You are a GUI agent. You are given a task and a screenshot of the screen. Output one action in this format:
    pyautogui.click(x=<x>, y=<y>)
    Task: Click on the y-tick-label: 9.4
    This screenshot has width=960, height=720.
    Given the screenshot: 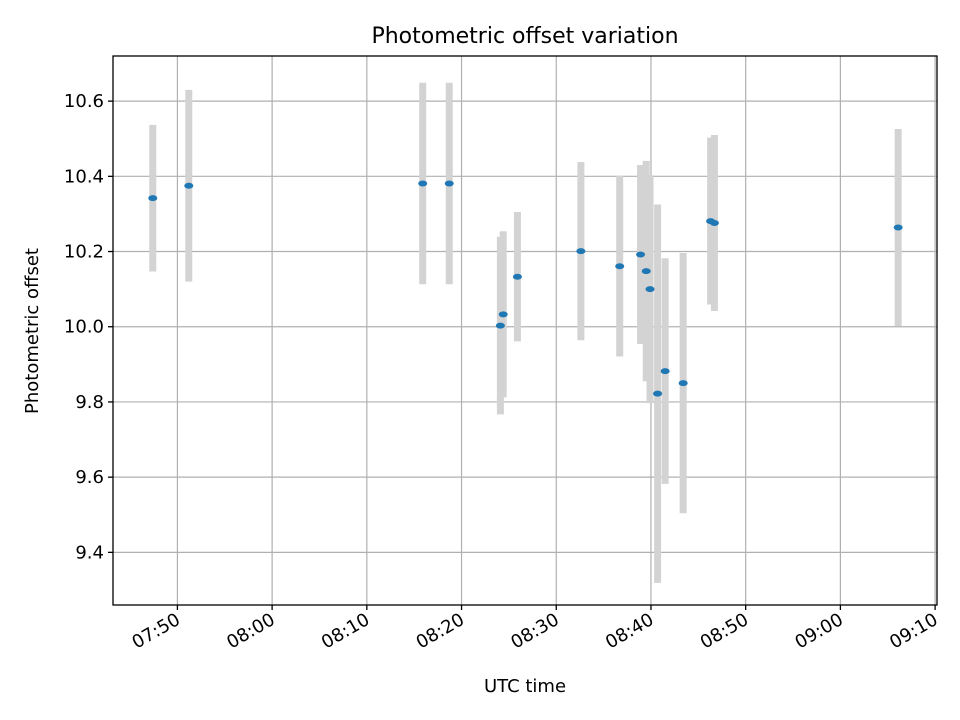 What is the action you would take?
    pyautogui.click(x=89, y=552)
    